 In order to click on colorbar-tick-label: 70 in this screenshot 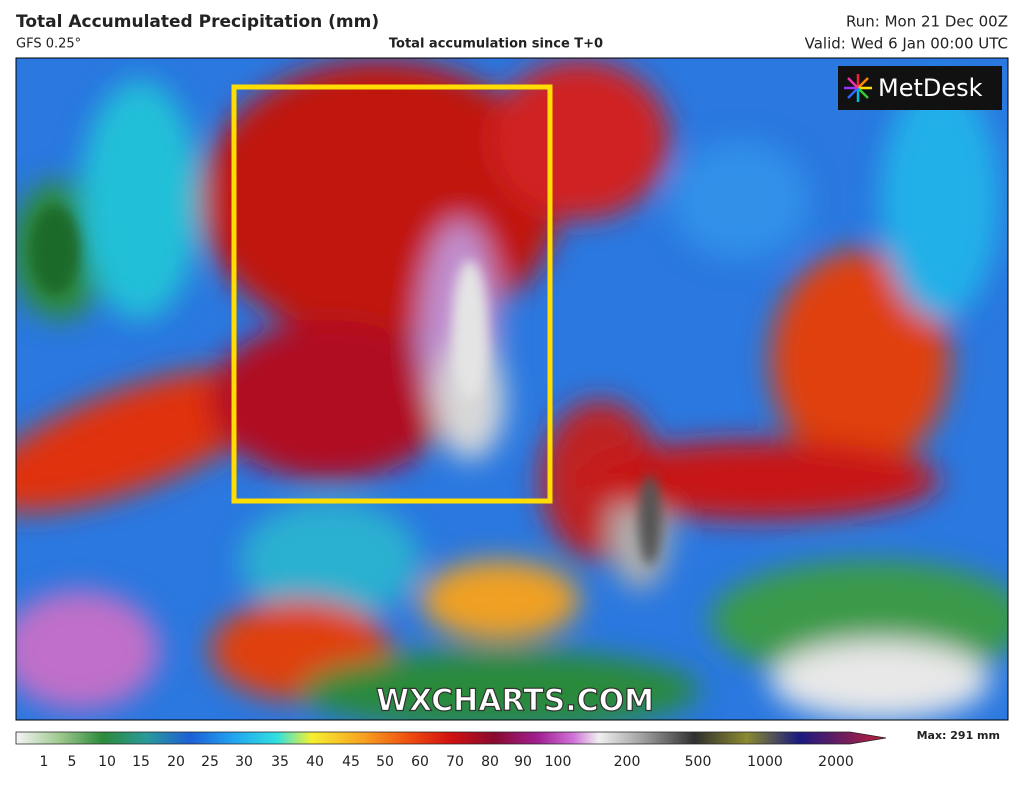, I will do `click(455, 762)`.